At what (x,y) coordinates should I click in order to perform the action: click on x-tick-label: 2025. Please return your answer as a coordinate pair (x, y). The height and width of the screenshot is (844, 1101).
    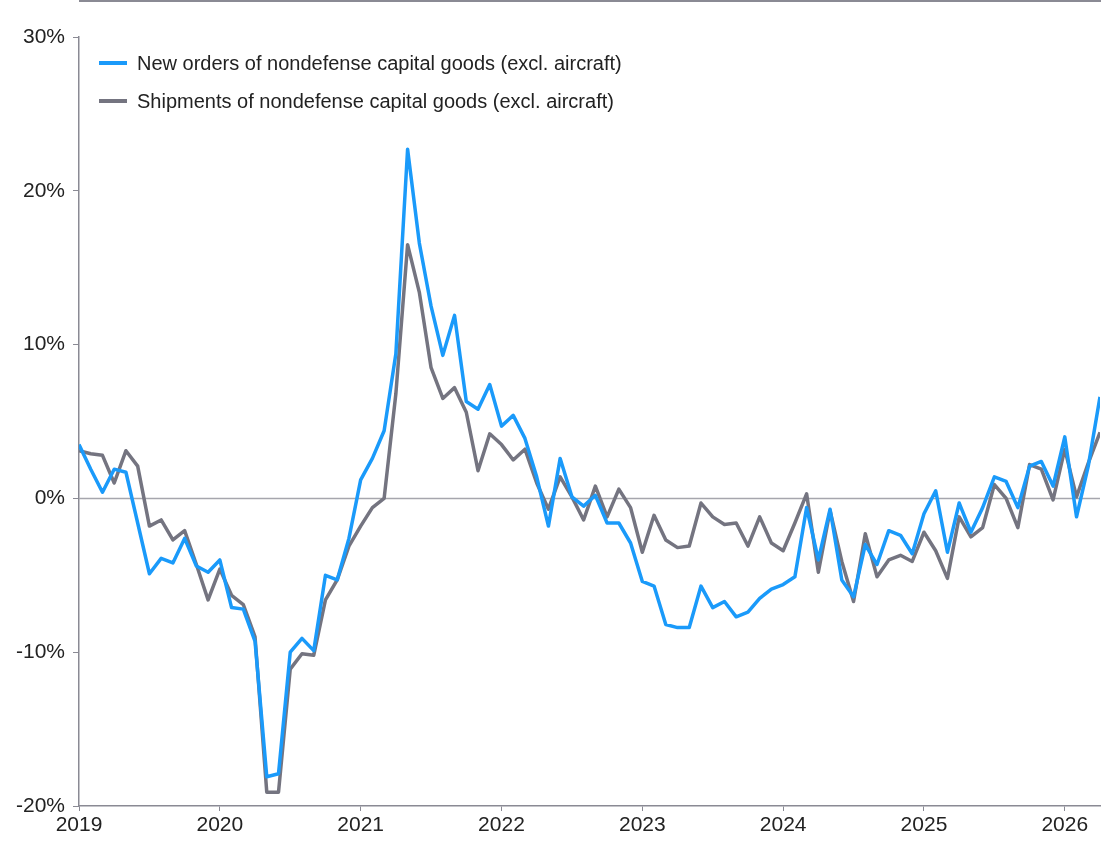
    Looking at the image, I should click on (924, 824).